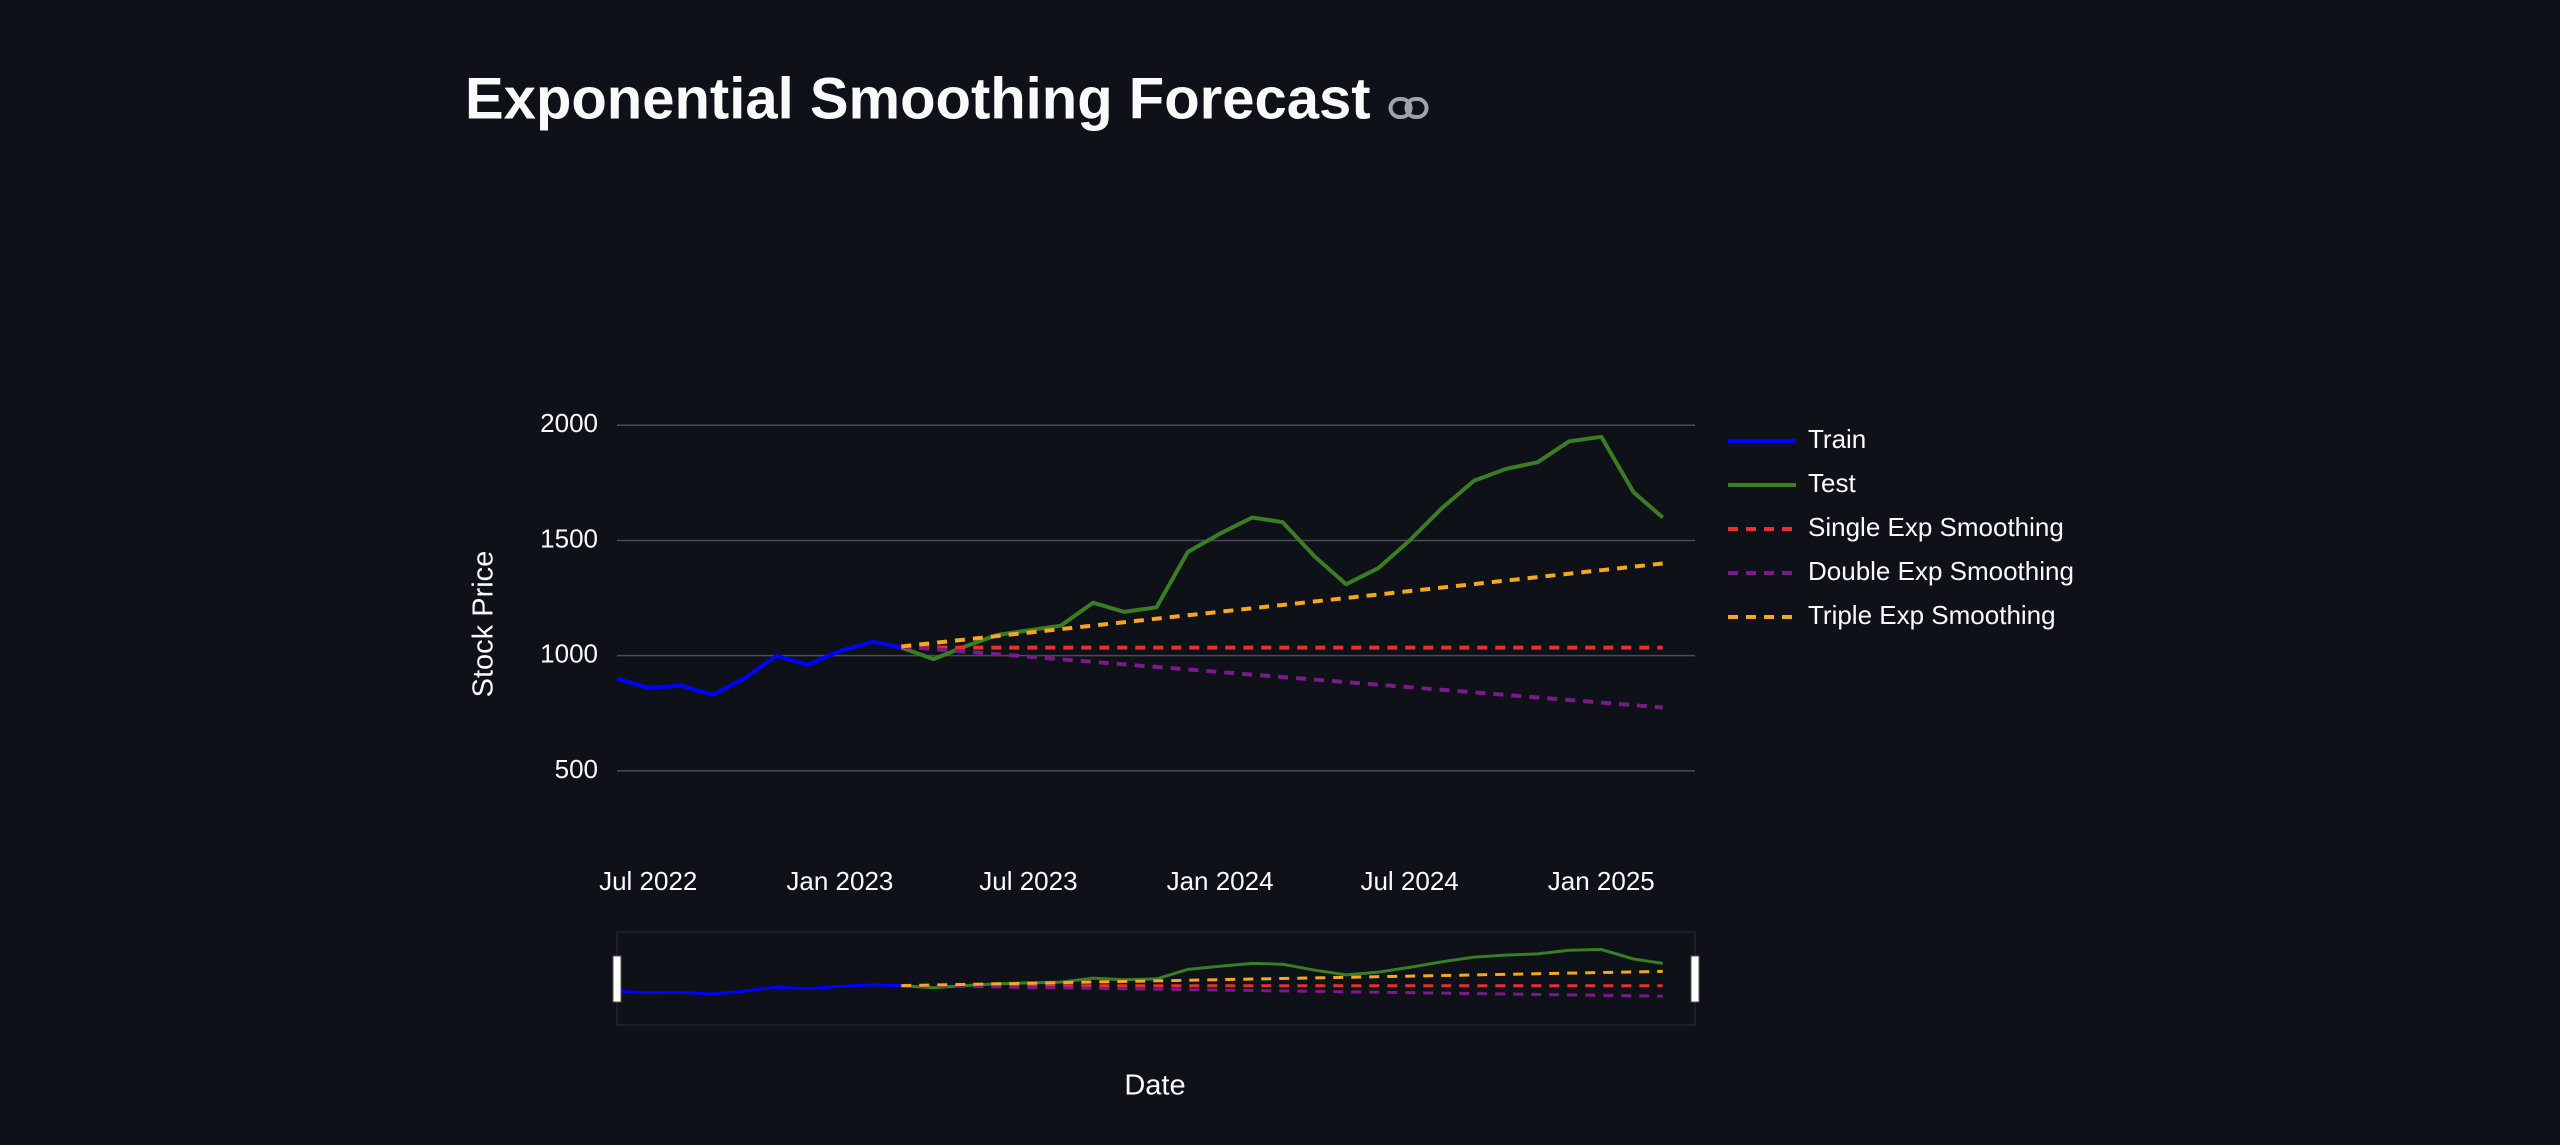  Describe the element at coordinates (648, 881) in the screenshot. I see `x-tick-label: Jul 2022` at that location.